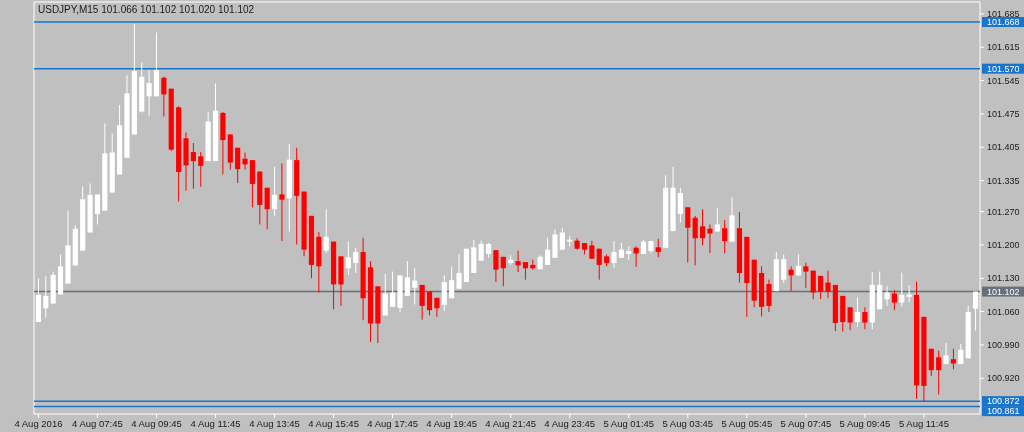 Image resolution: width=1024 pixels, height=432 pixels. What do you see at coordinates (629, 423) in the screenshot?
I see `x-tick-label: 5 Aug 01:45` at bounding box center [629, 423].